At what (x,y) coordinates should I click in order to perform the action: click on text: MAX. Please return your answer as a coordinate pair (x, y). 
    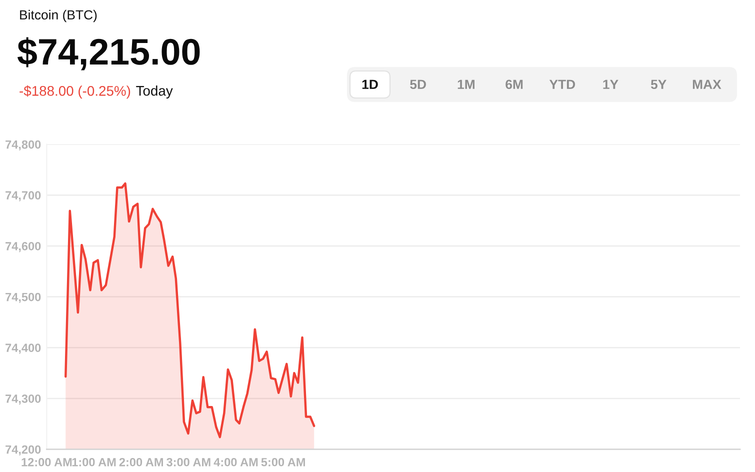
    Looking at the image, I should click on (707, 84).